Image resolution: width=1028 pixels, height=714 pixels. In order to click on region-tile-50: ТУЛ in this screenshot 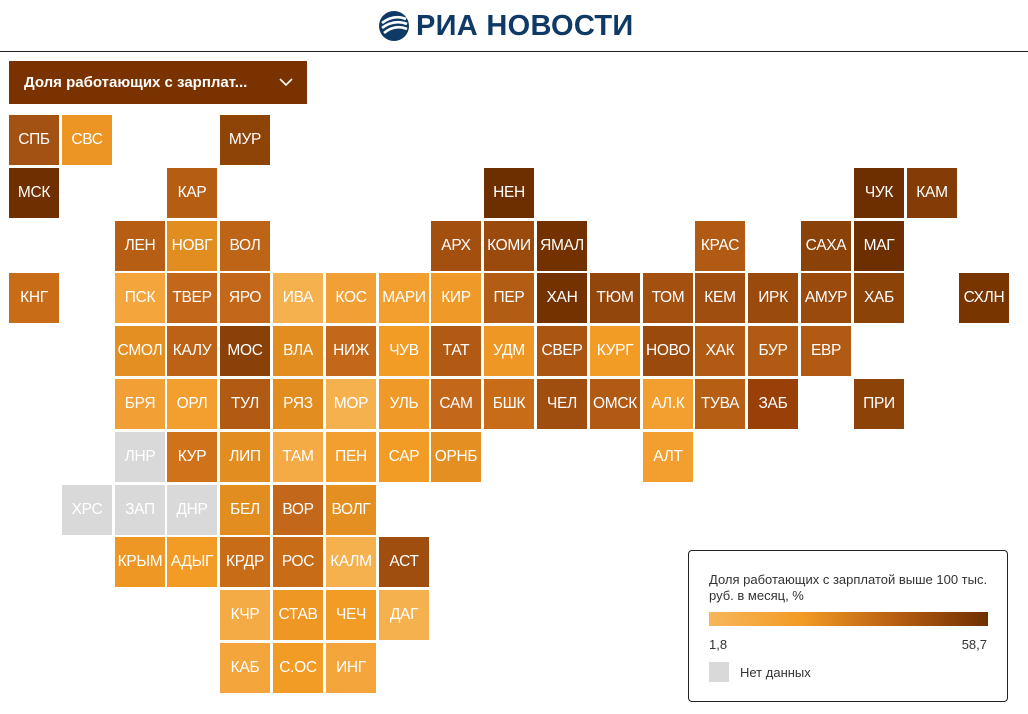, I will do `click(245, 404)`.